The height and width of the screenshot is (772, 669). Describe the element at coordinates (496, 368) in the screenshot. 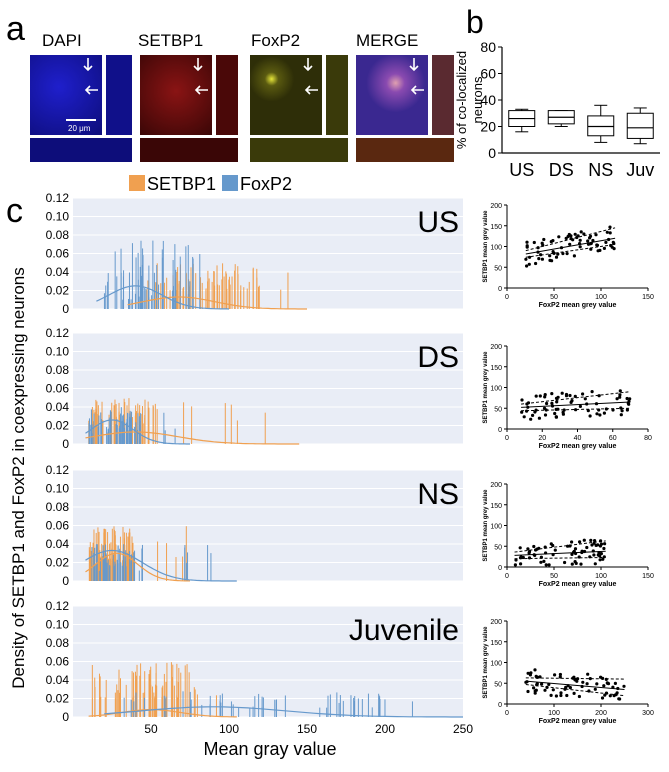

I see `scatter-y-tick-label: 150` at that location.